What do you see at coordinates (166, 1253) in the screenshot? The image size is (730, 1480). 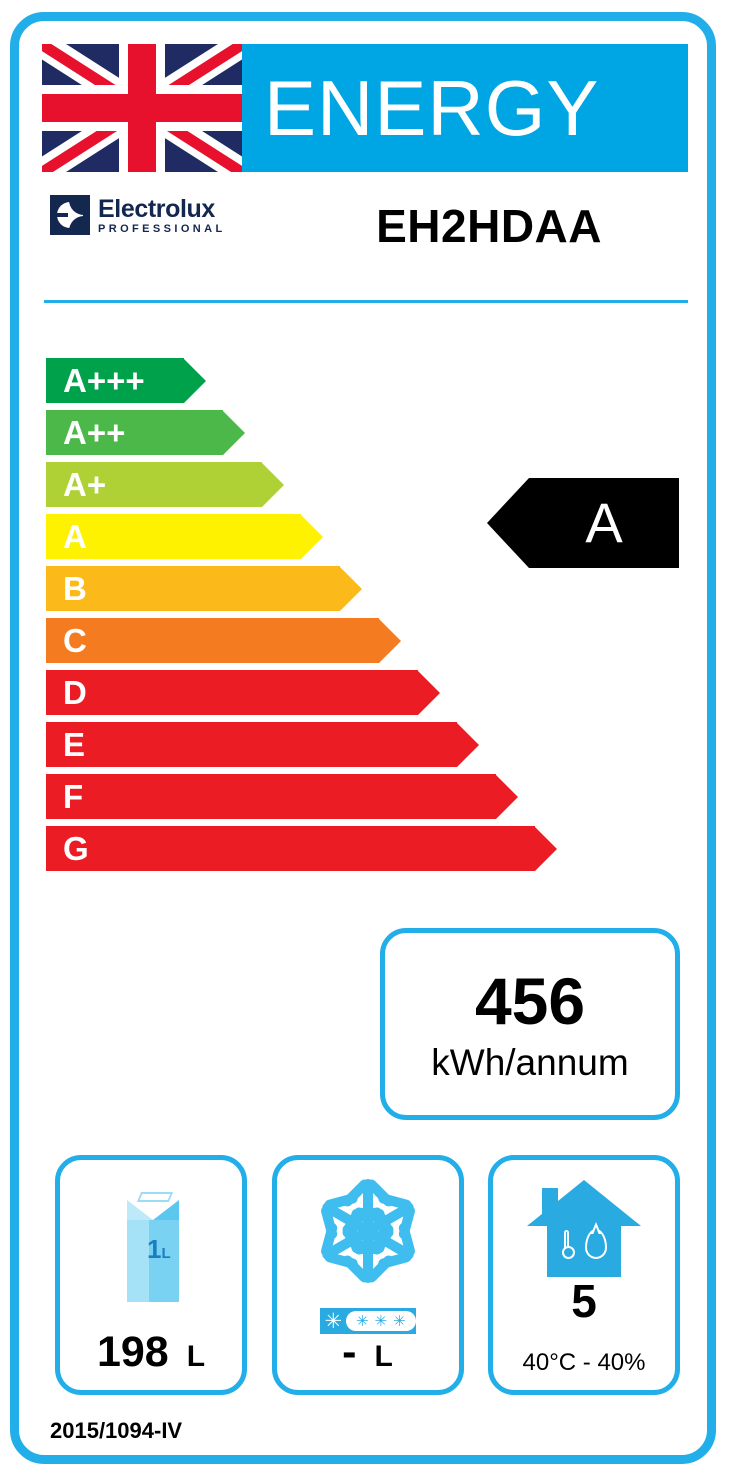 I see `carton-label-unit: L` at bounding box center [166, 1253].